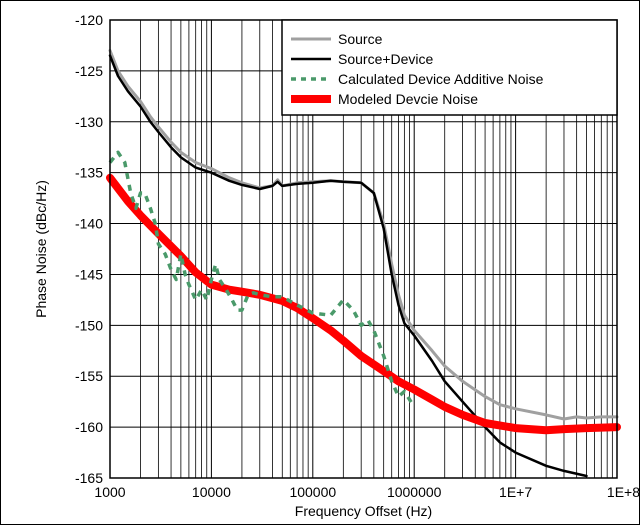  Describe the element at coordinates (89, 427) in the screenshot. I see `y-tick-label: -160` at that location.